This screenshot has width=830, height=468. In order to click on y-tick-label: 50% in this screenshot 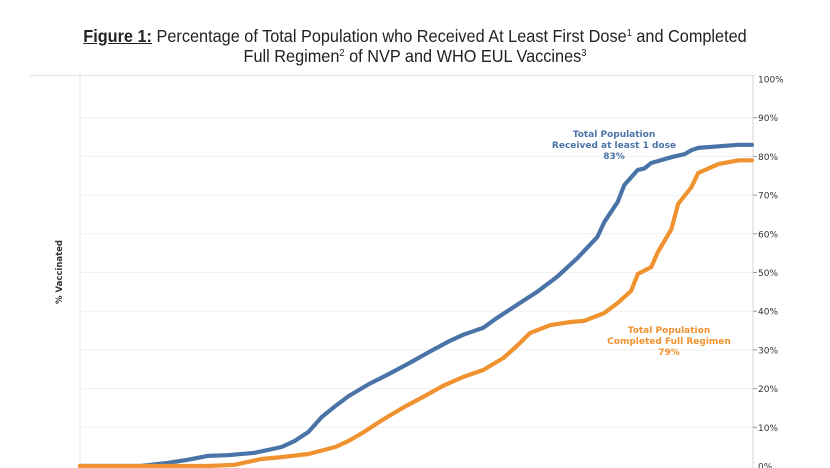, I will do `click(768, 274)`.